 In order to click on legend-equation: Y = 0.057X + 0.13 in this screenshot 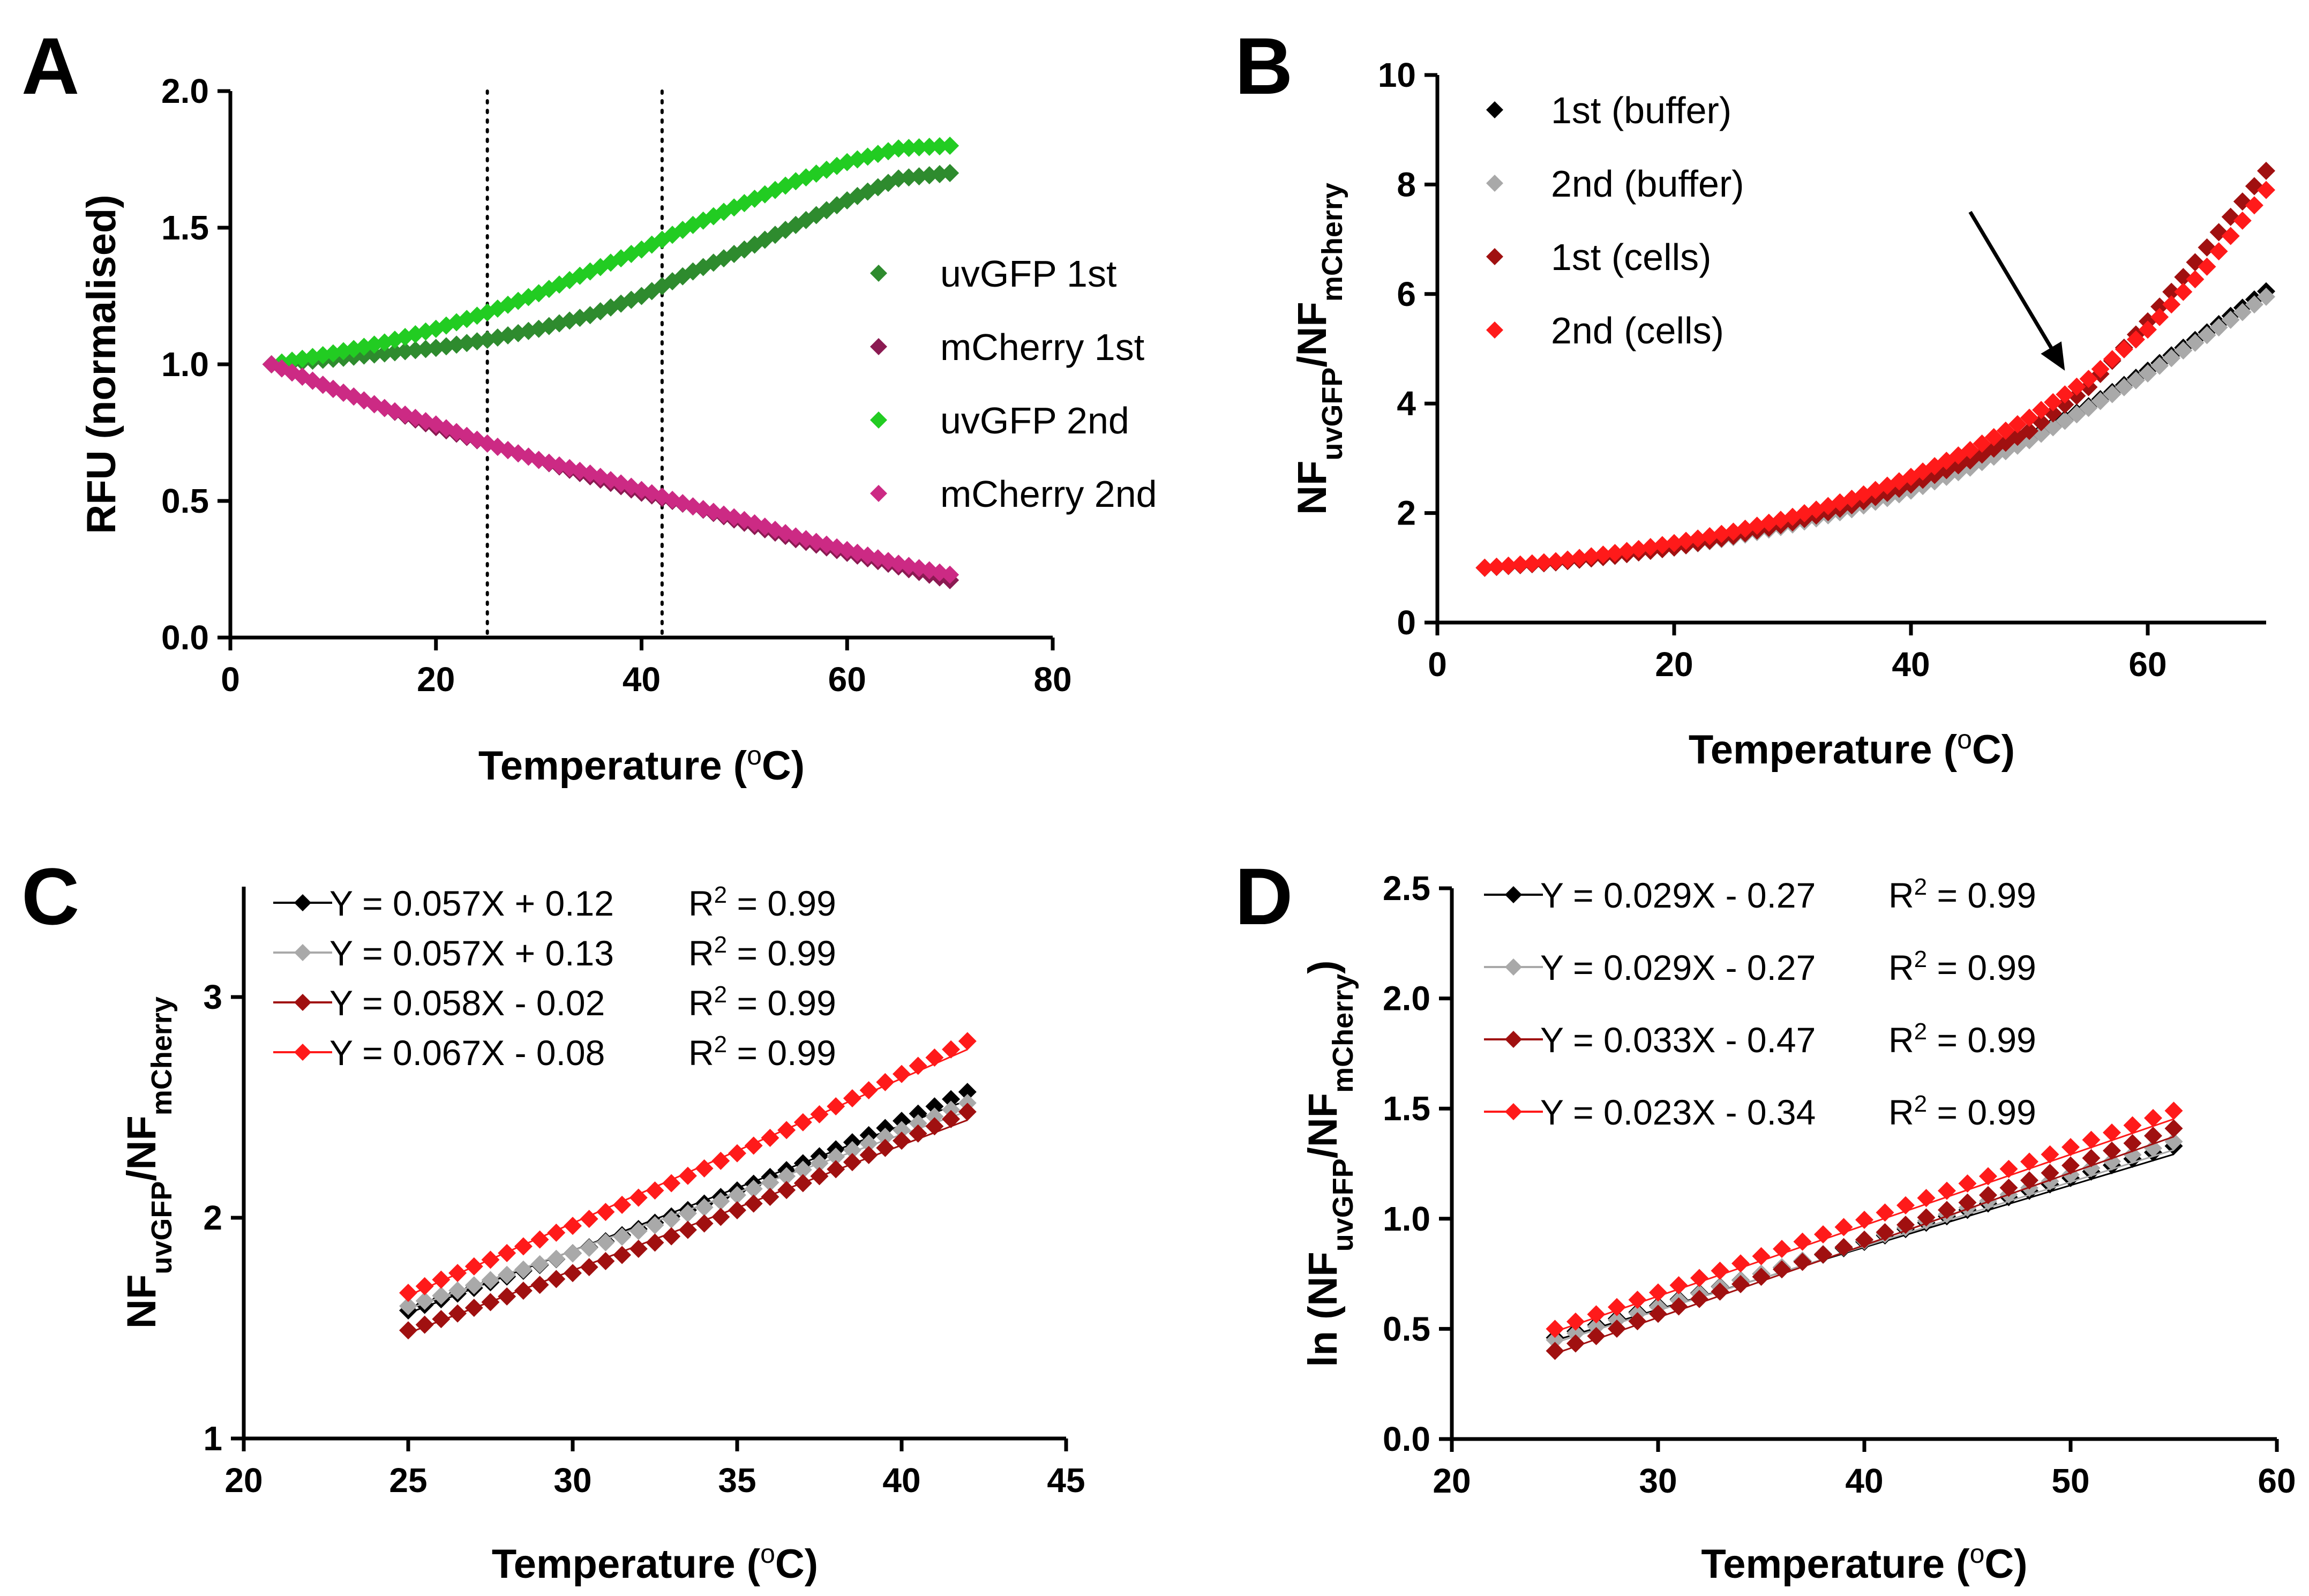, I will do `click(471, 953)`.